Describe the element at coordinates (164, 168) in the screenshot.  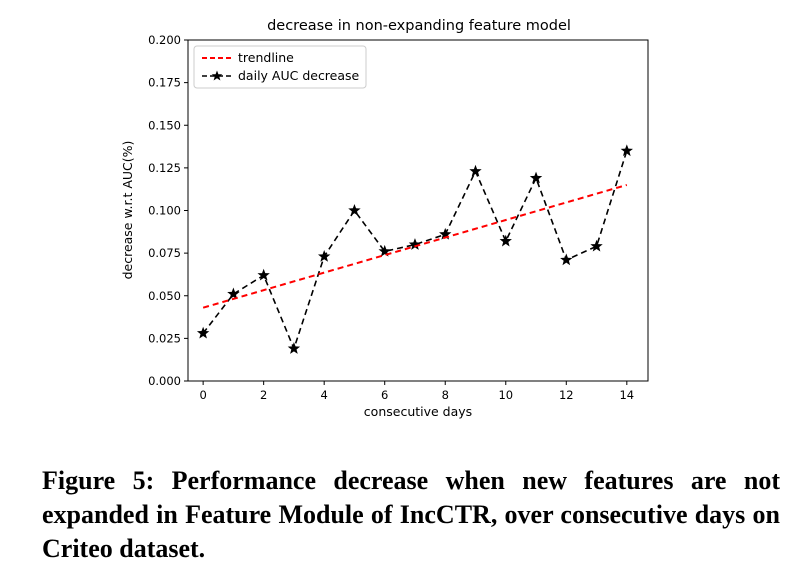
I see `y-tick-label: 0.125` at that location.